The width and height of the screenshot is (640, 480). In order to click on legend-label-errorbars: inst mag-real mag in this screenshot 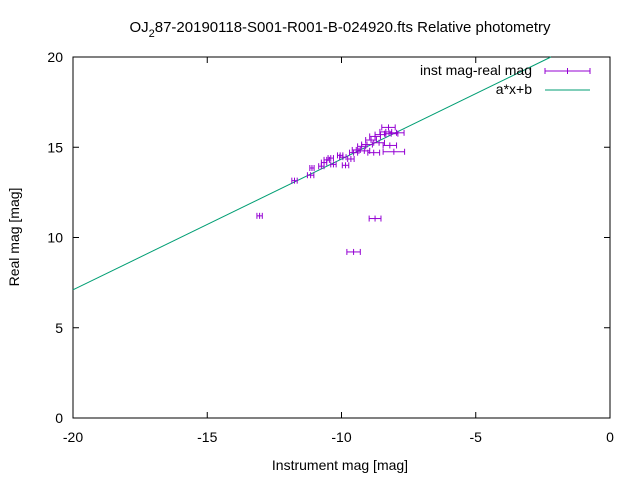, I will do `click(476, 70)`.